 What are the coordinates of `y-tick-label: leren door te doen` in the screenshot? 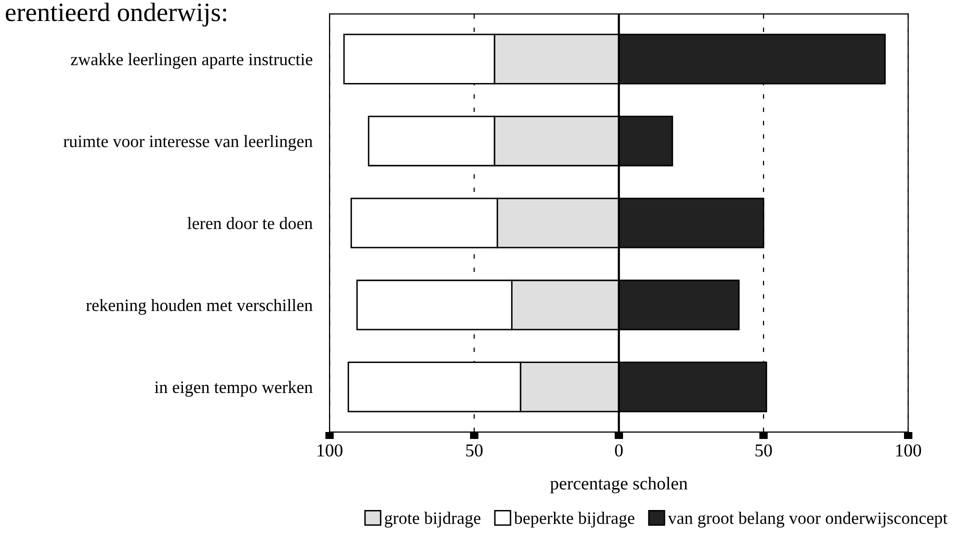 It's located at (250, 223).